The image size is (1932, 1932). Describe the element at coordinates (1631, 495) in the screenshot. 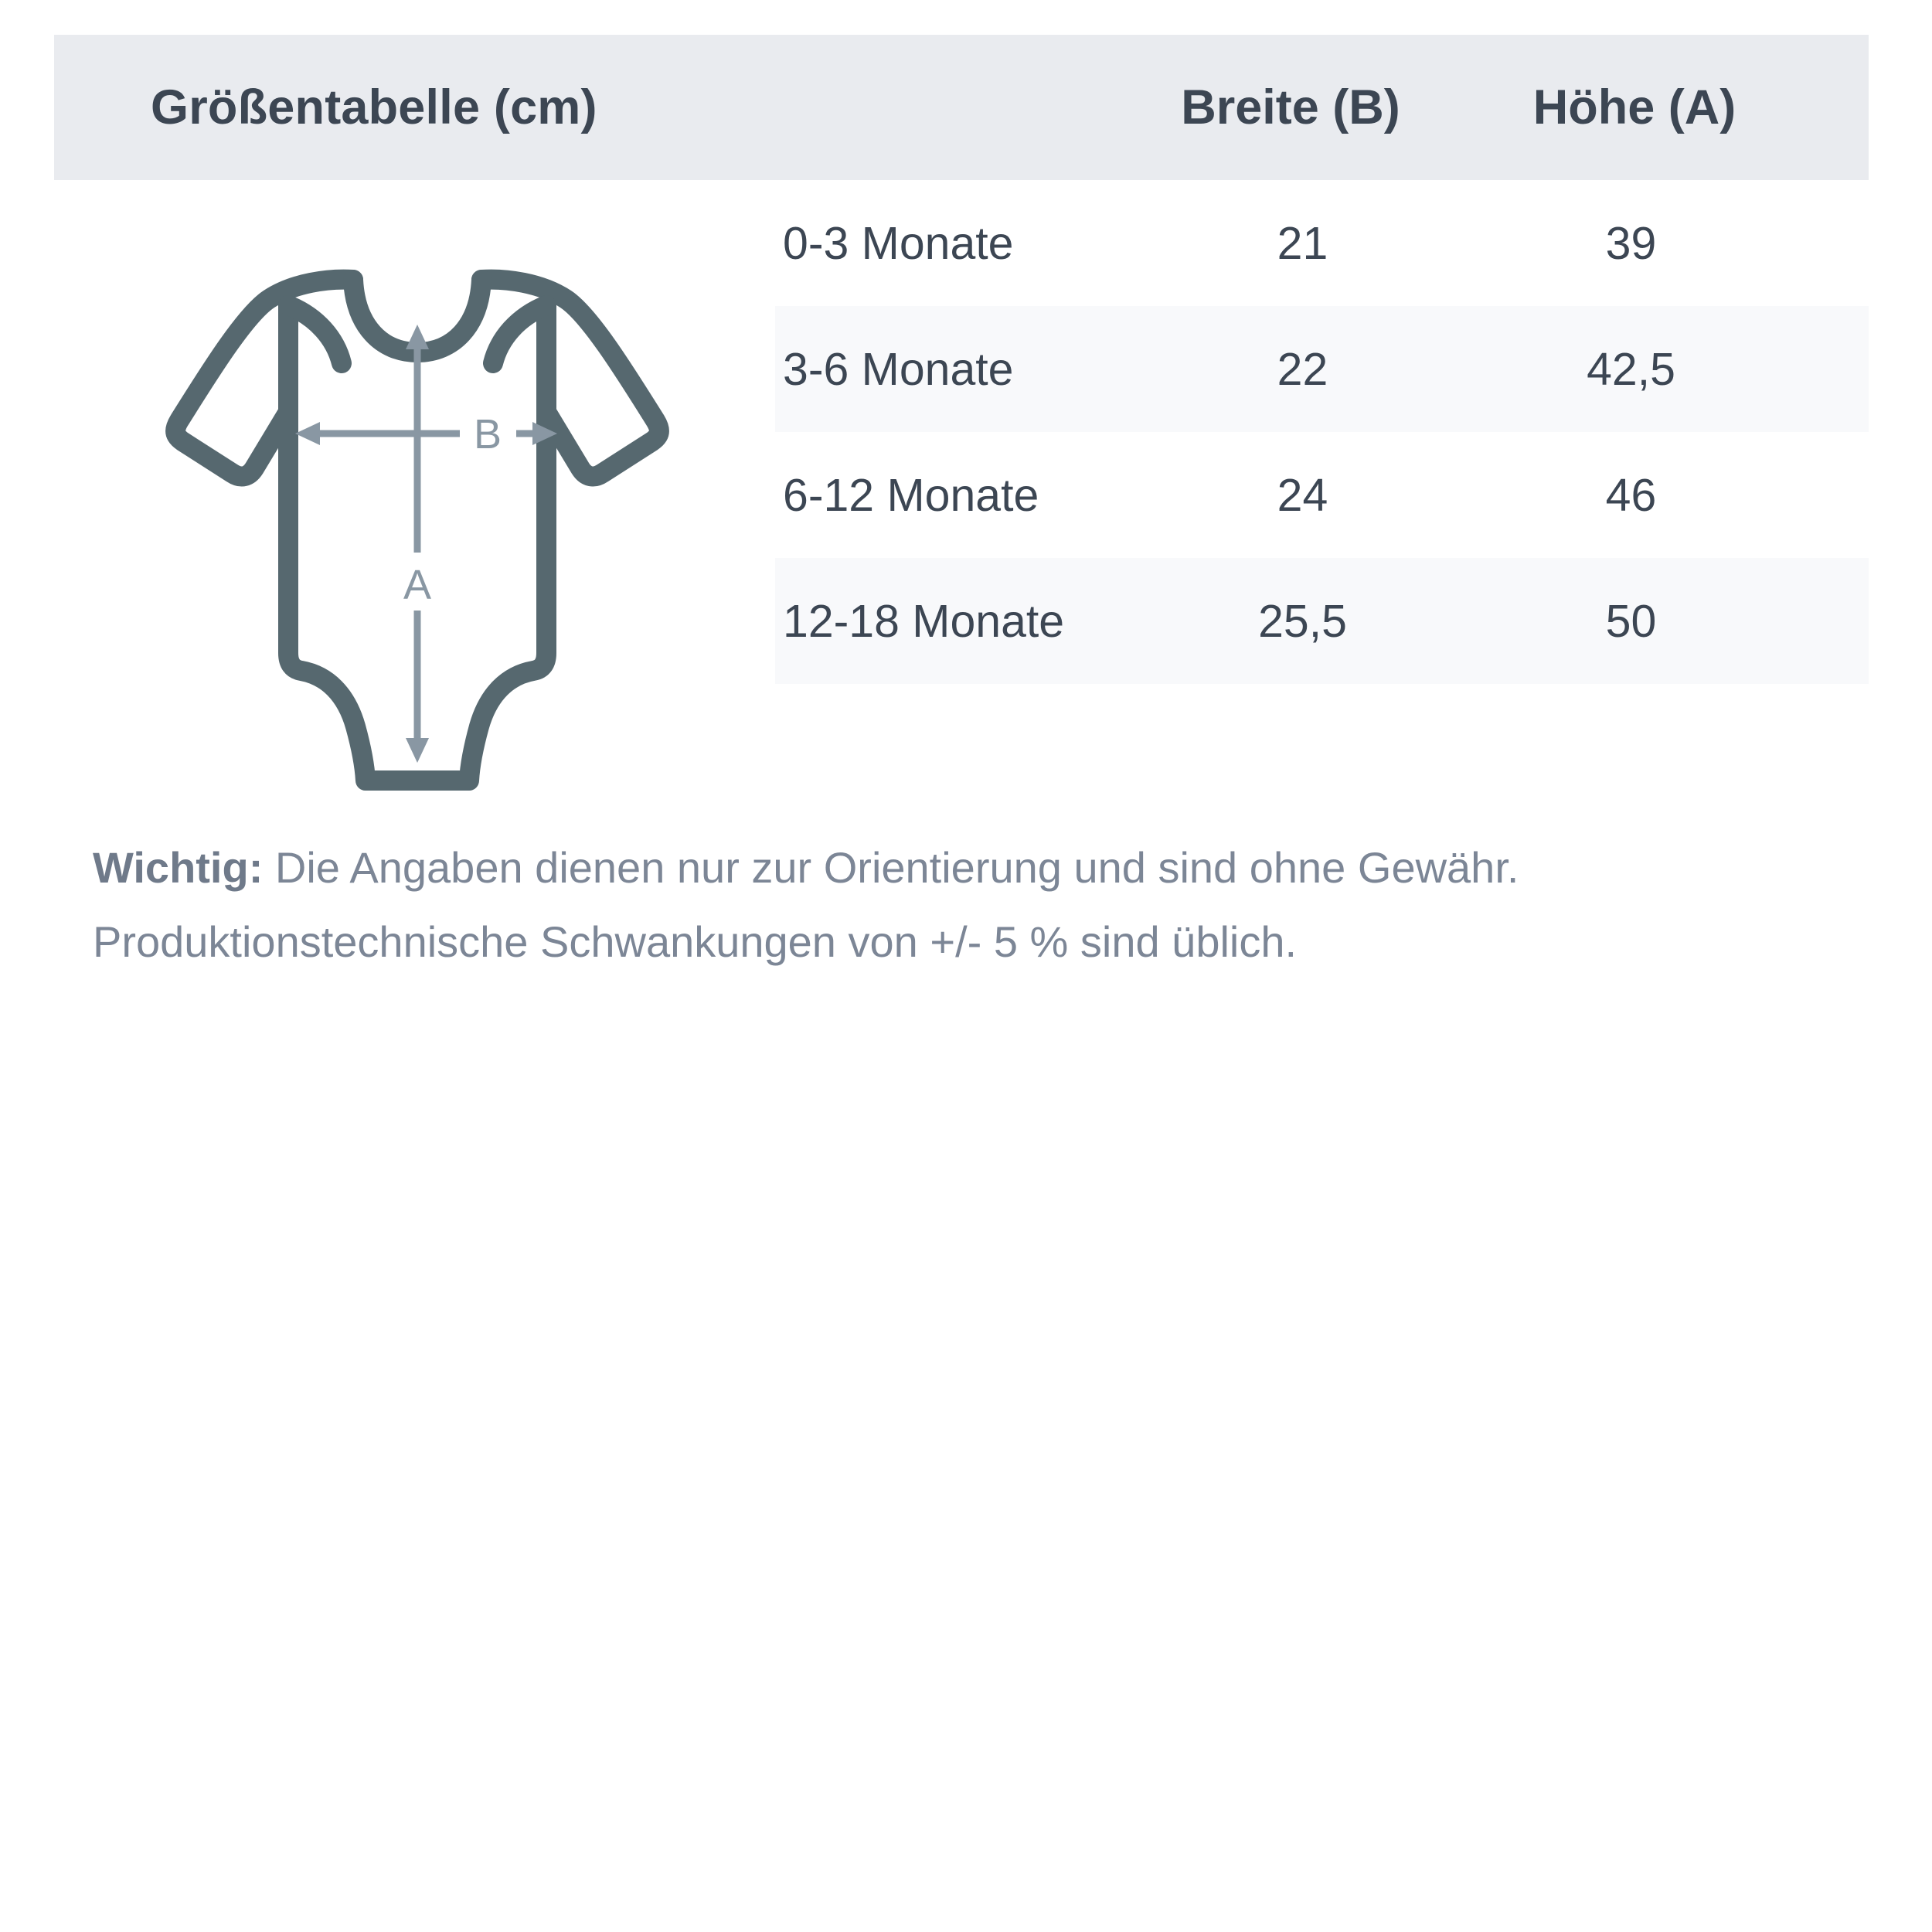

I see `cell-hoehe: 46` at that location.